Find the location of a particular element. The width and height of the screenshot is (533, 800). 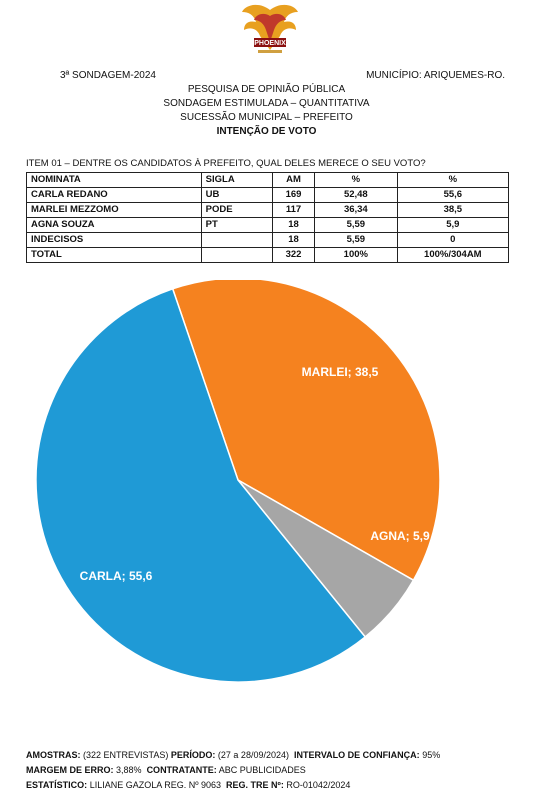

reg-label: REG. TRE Nº: is located at coordinates (255, 785).